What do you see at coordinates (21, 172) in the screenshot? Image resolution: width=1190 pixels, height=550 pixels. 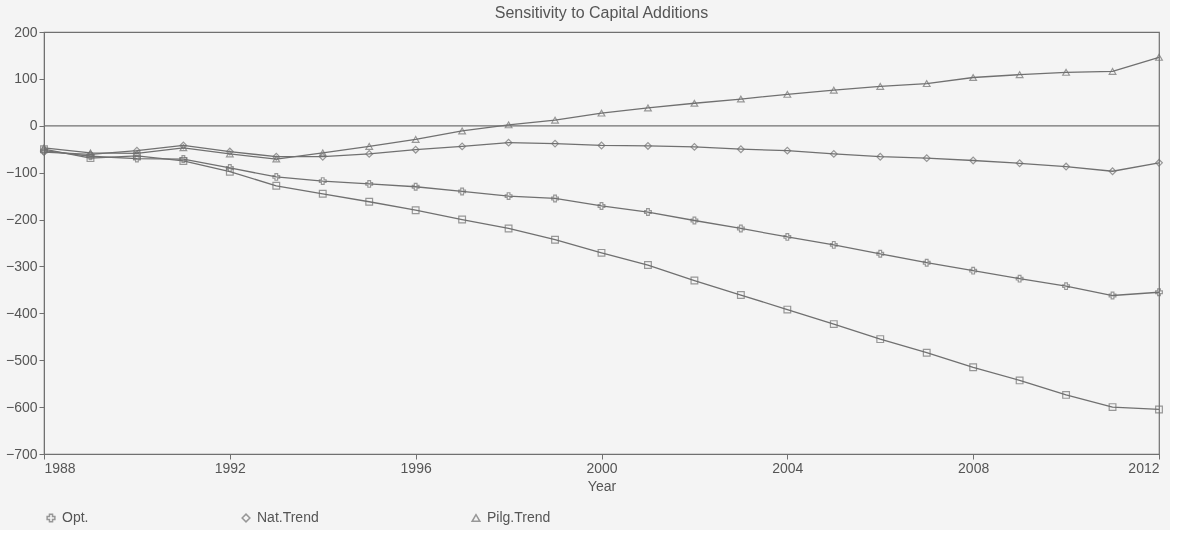 I see `y-tick-label: −100` at bounding box center [21, 172].